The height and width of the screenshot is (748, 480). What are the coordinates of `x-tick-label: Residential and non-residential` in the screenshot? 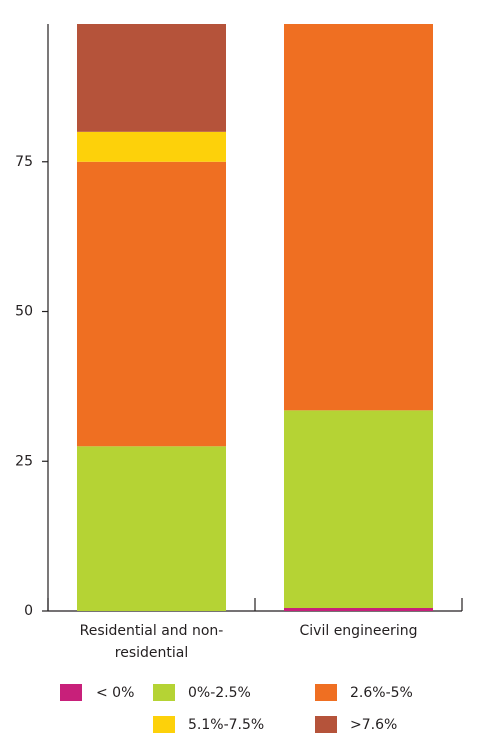 It's located at (151, 642).